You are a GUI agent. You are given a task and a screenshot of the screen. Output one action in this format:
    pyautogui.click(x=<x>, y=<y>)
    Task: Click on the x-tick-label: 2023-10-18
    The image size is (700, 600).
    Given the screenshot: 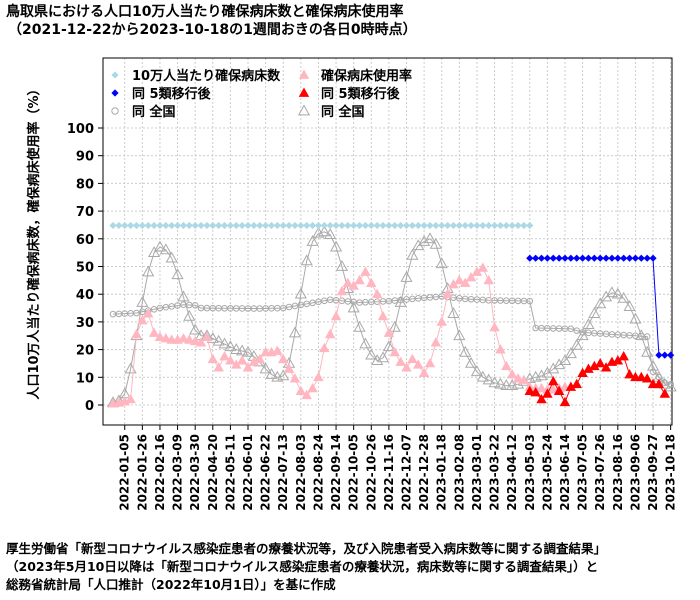 What is the action you would take?
    pyautogui.click(x=671, y=472)
    